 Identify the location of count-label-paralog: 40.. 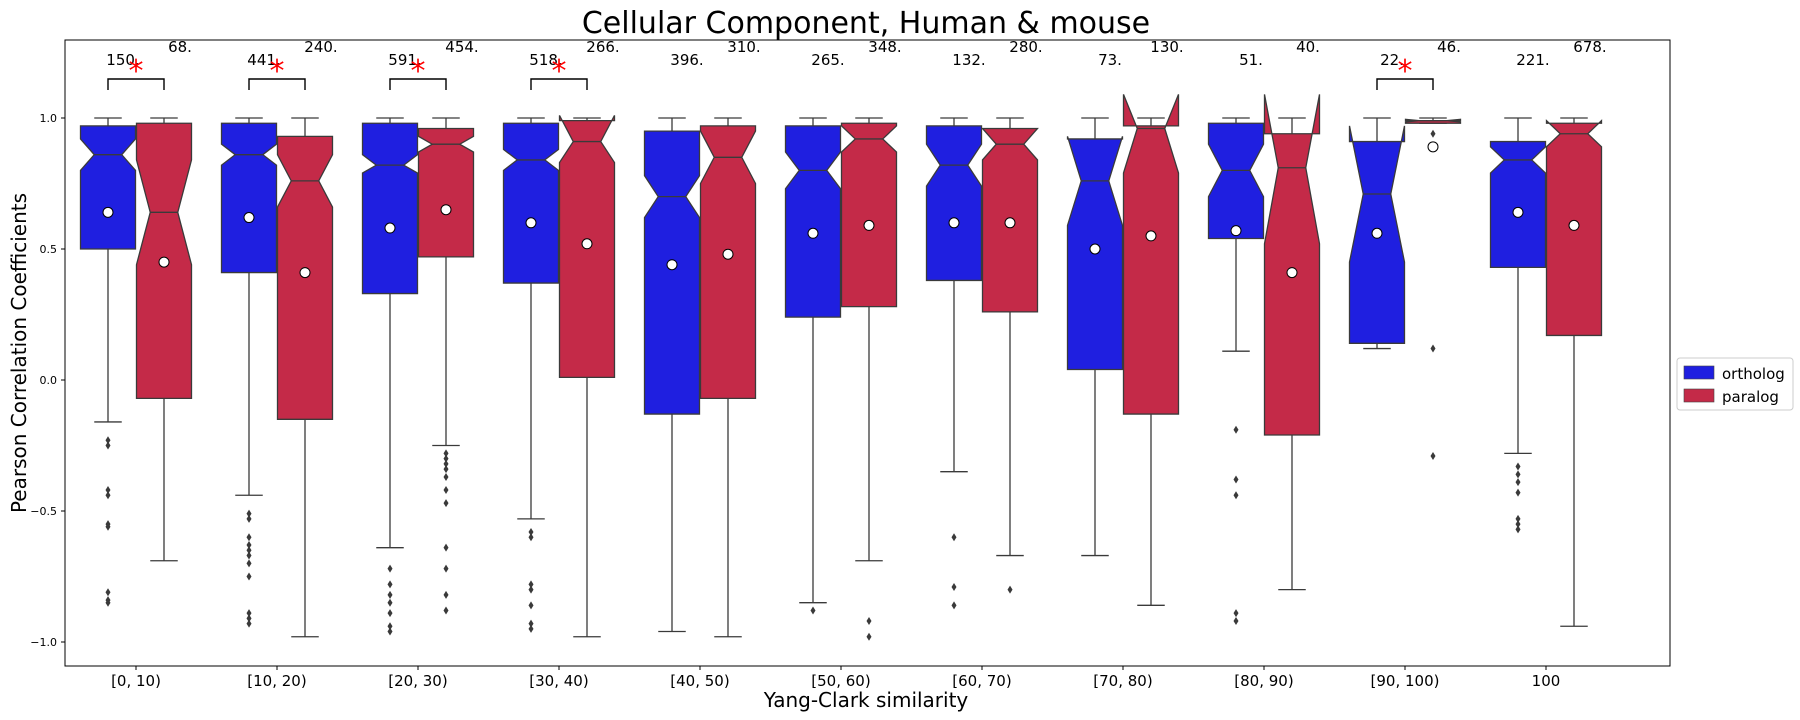
(1308, 47).